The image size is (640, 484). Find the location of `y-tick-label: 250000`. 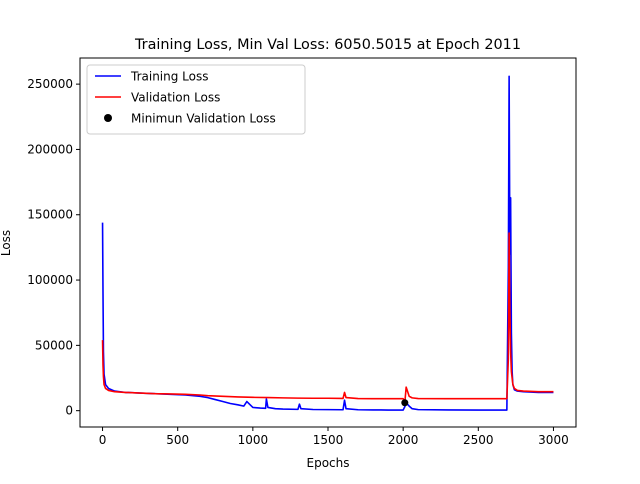

y-tick-label: 250000 is located at coordinates (50, 84).